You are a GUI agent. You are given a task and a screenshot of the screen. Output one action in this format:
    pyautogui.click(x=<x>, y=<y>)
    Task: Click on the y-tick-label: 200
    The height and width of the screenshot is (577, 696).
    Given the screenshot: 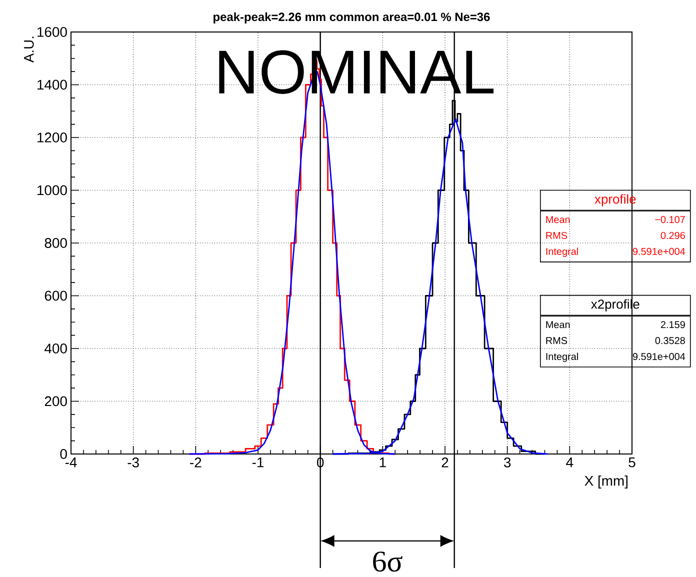 What is the action you would take?
    pyautogui.click(x=55, y=401)
    